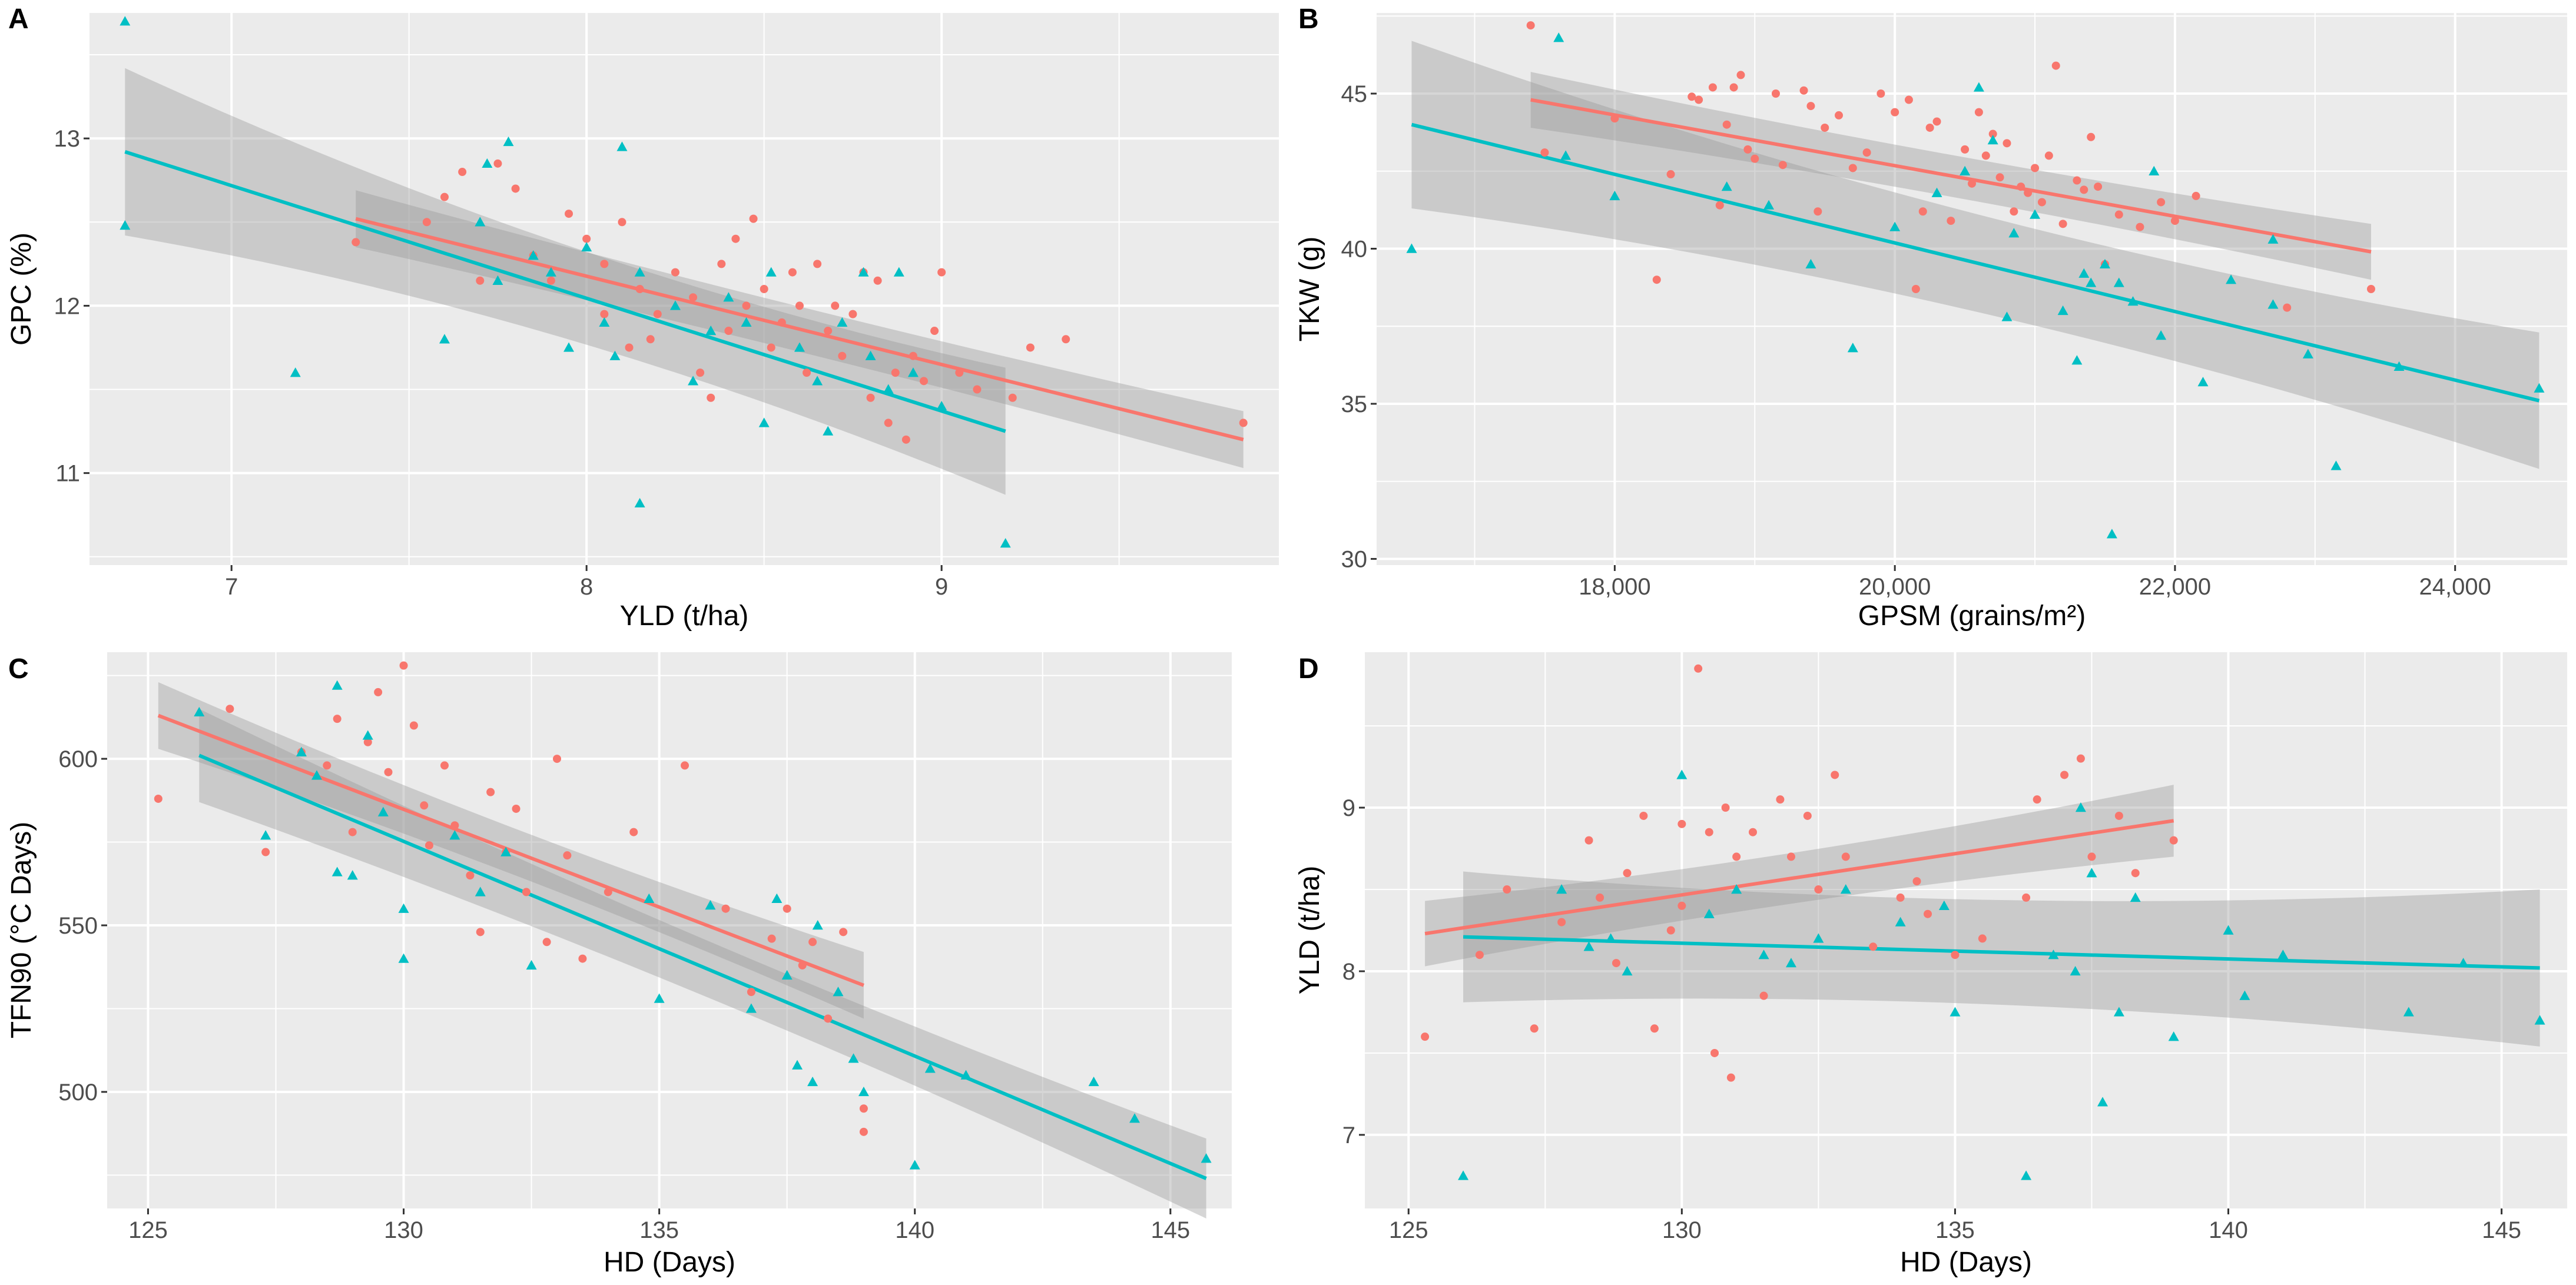  What do you see at coordinates (1982, 894) in the screenshot?
I see `panel-d-fit-lines` at bounding box center [1982, 894].